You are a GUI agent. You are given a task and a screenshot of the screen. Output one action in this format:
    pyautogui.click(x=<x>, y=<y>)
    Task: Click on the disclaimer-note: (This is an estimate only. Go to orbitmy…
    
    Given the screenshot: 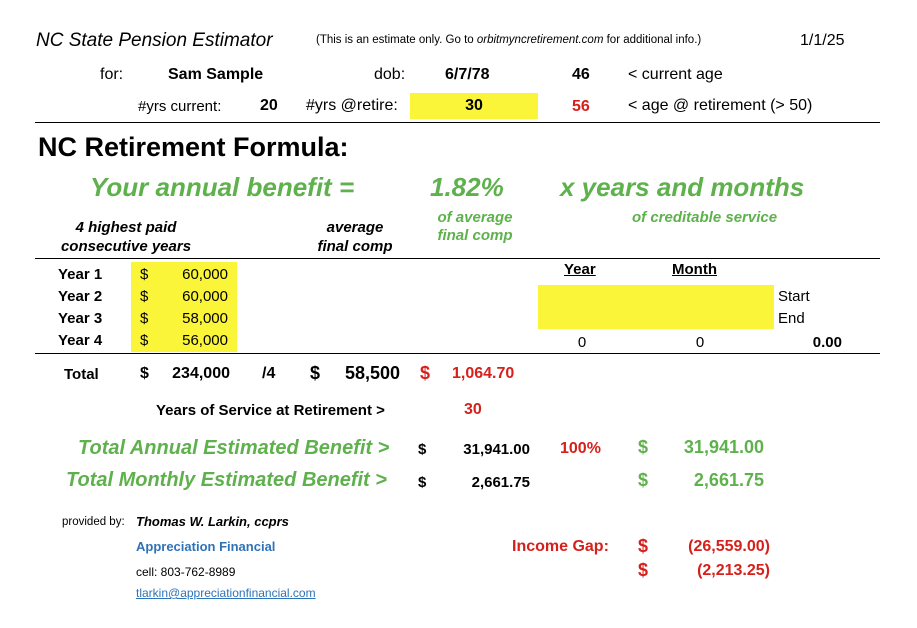 What is the action you would take?
    pyautogui.click(x=508, y=40)
    